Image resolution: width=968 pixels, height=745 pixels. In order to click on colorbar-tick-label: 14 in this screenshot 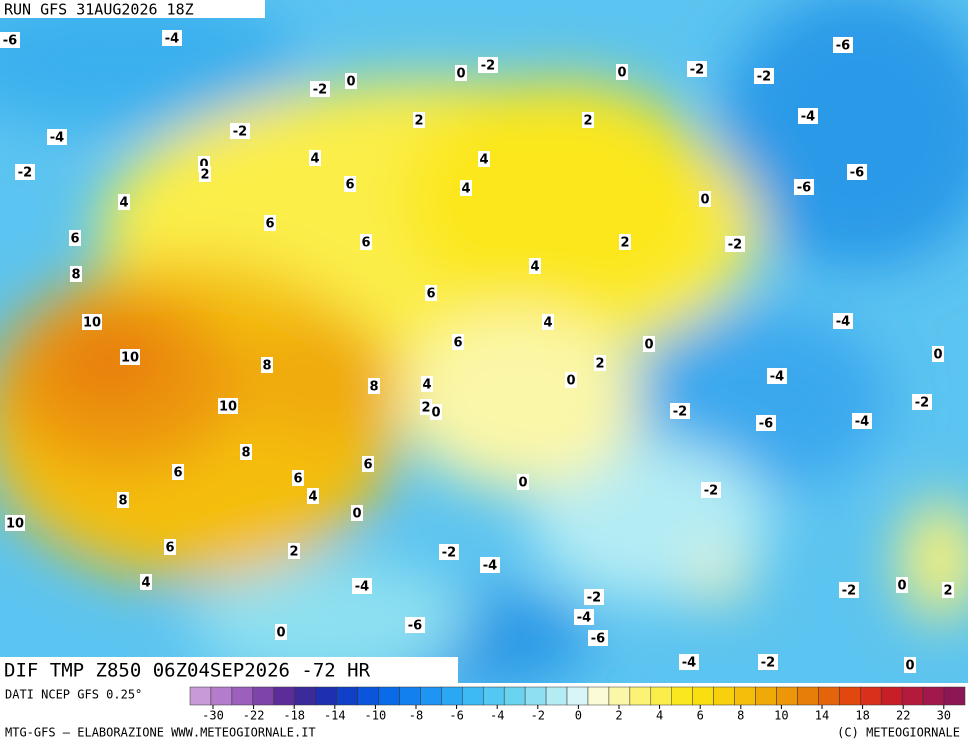, I will do `click(822, 716)`.